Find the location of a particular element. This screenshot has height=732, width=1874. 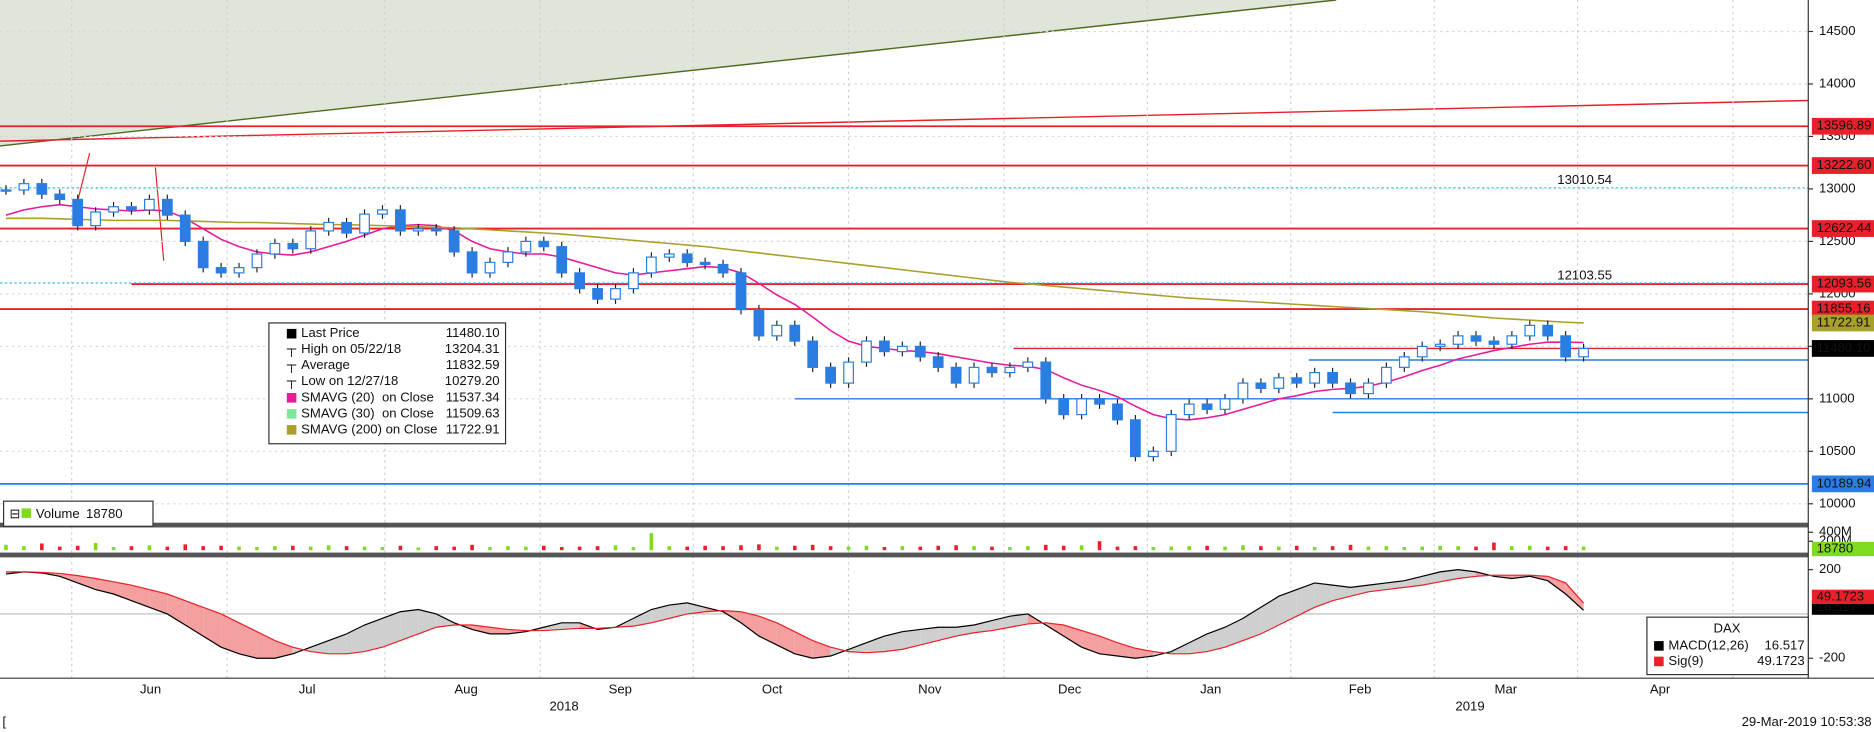

legend-label: SMAVG (30) on Close is located at coordinates (367, 412).